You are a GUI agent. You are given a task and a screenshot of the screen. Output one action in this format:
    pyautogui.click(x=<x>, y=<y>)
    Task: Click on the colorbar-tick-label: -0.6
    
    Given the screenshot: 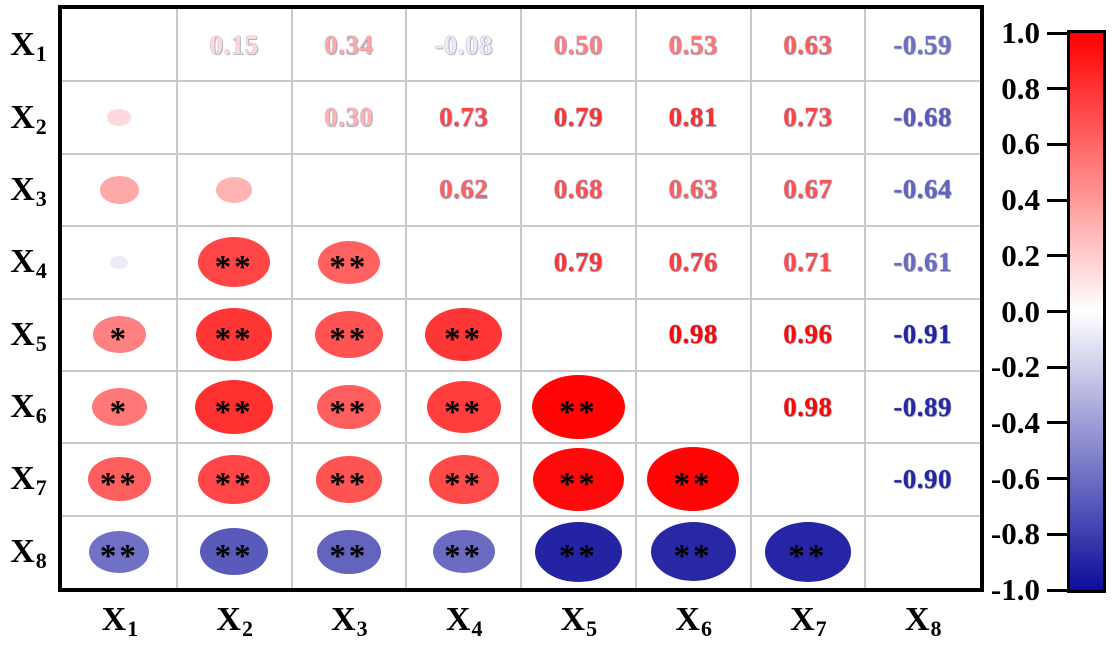 What is the action you would take?
    pyautogui.click(x=1015, y=478)
    